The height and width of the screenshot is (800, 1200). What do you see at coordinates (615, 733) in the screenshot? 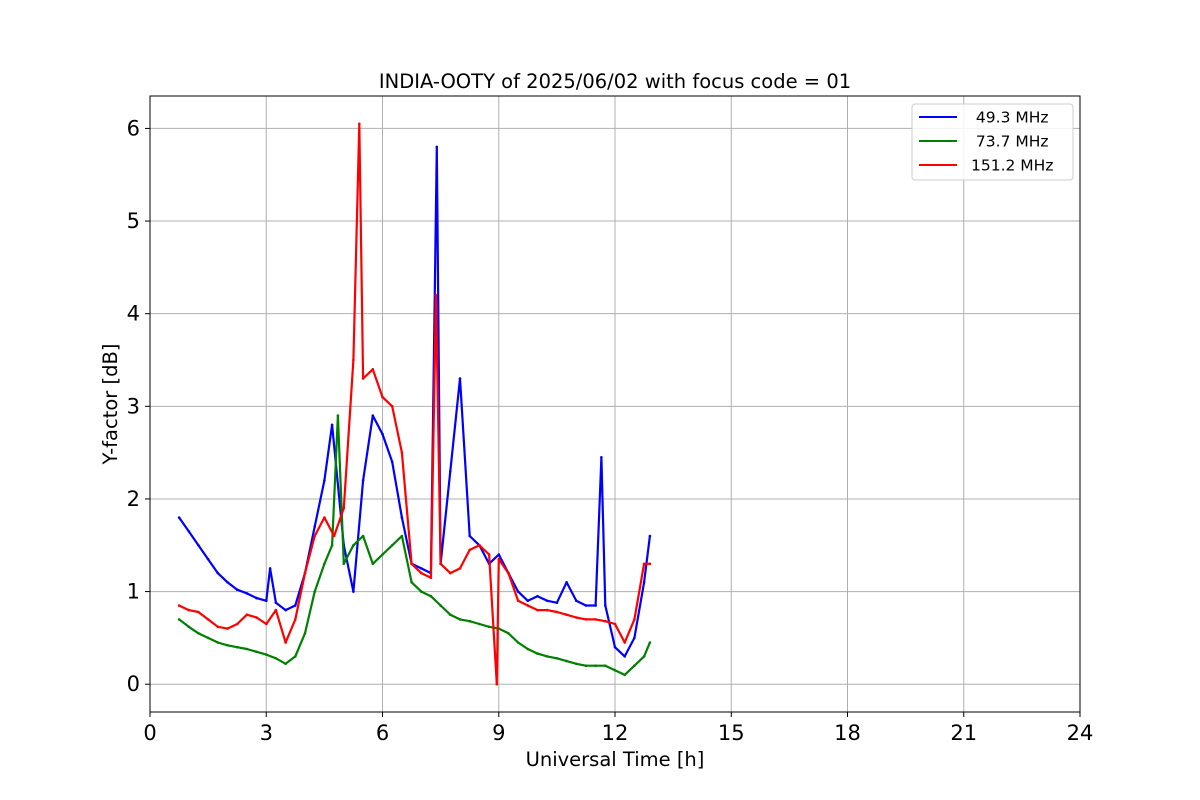
I see `x-tick-label: 12` at bounding box center [615, 733].